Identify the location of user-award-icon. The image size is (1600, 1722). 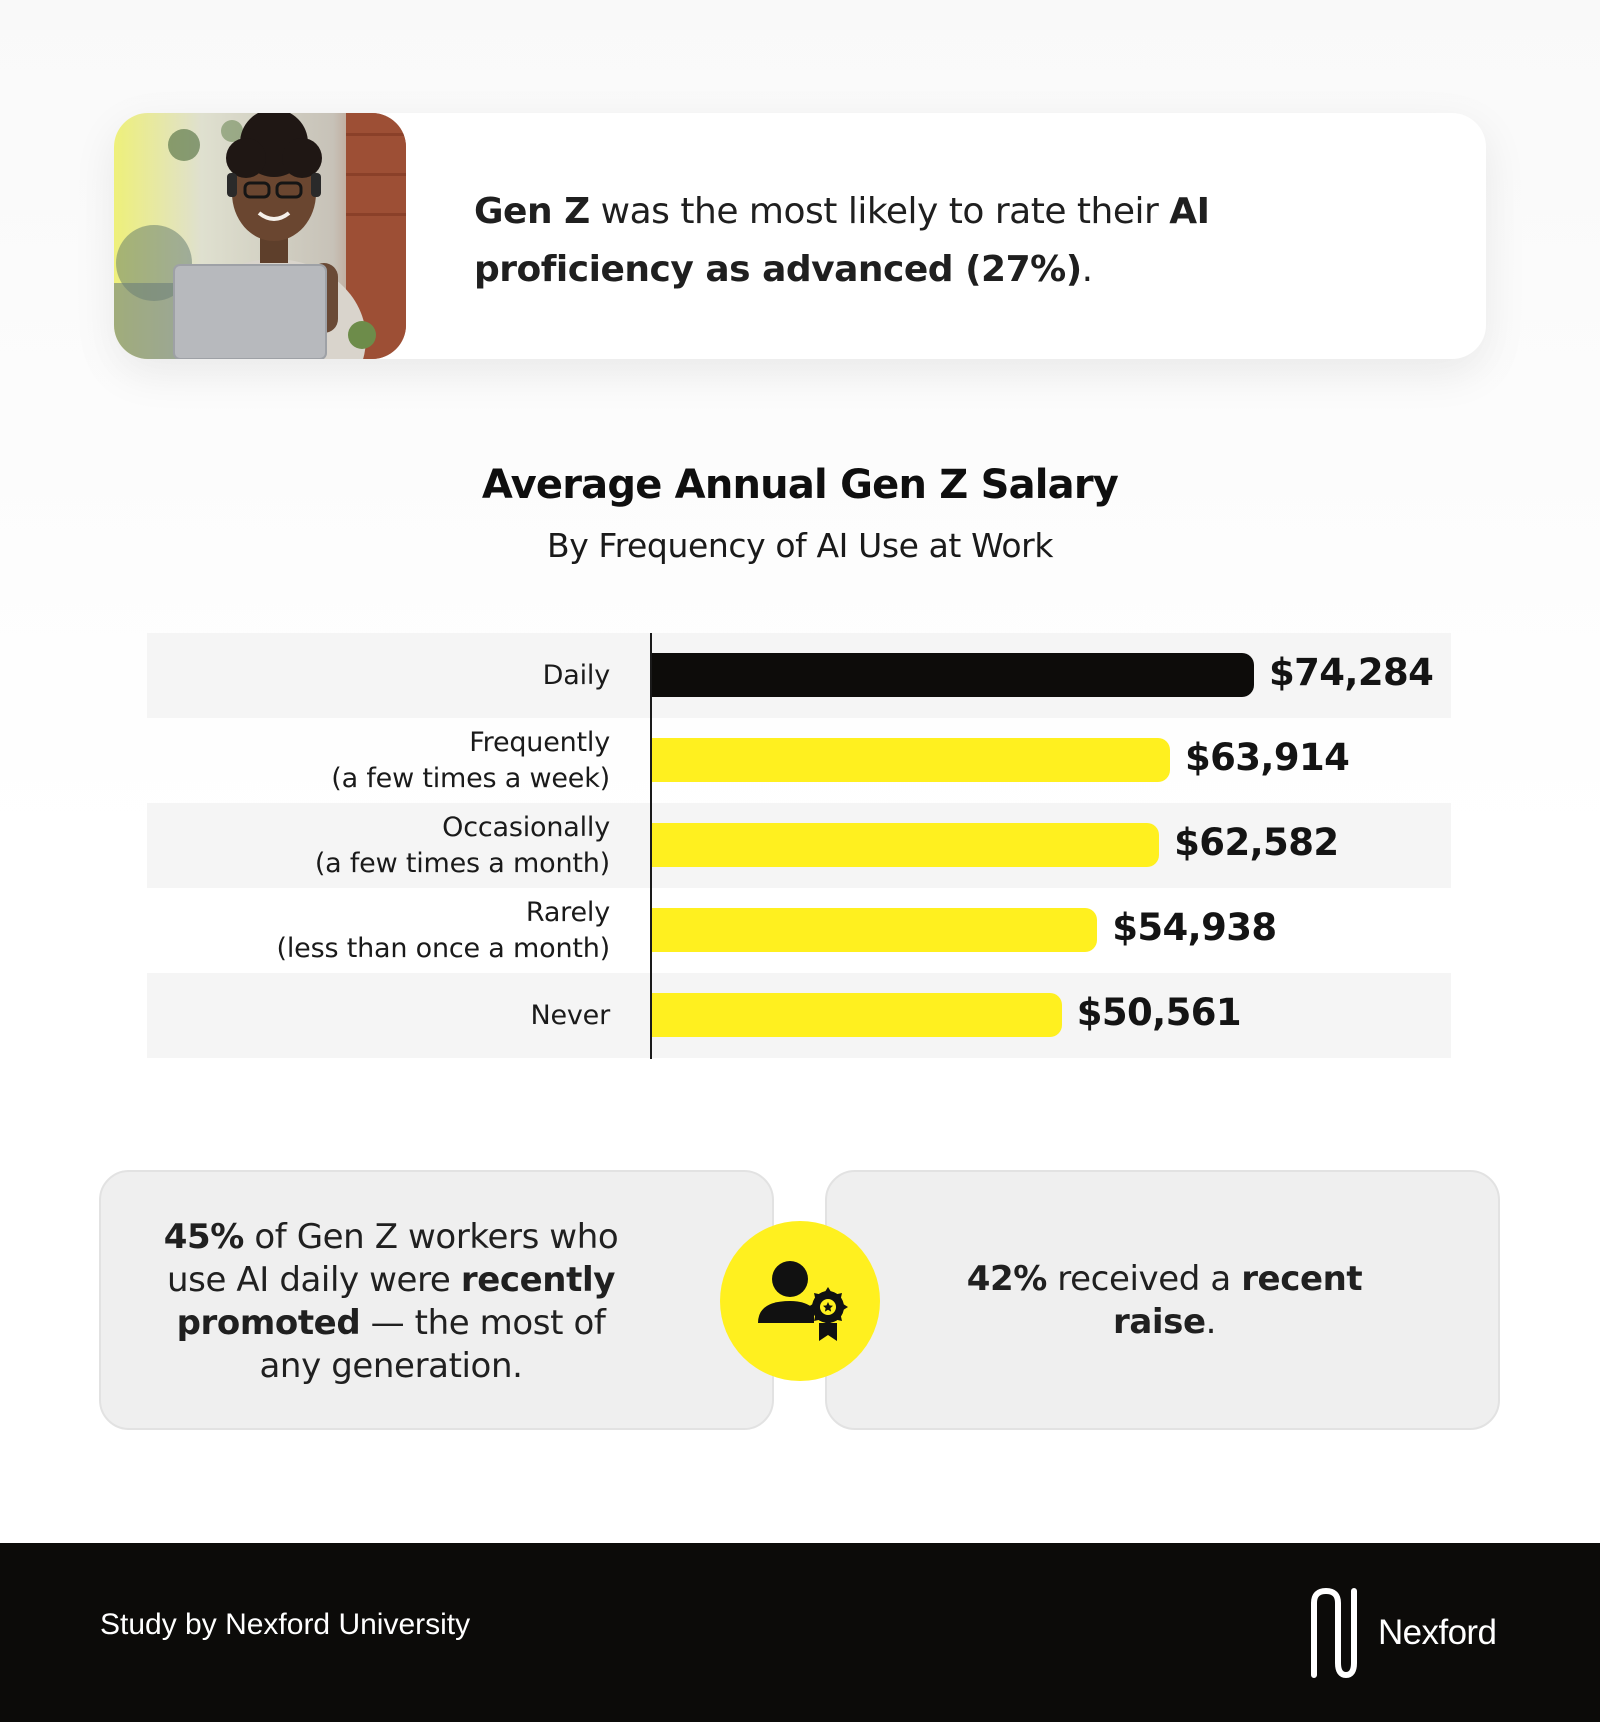
(803, 1301).